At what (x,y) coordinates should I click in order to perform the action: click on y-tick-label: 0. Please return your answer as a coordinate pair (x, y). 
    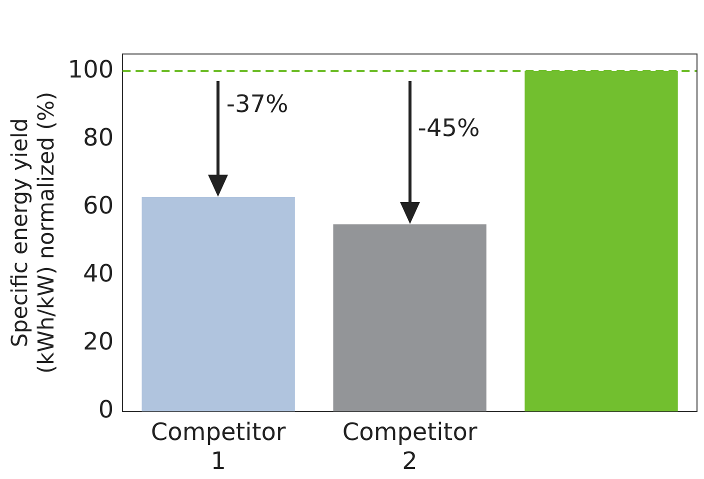
    Looking at the image, I should click on (106, 410).